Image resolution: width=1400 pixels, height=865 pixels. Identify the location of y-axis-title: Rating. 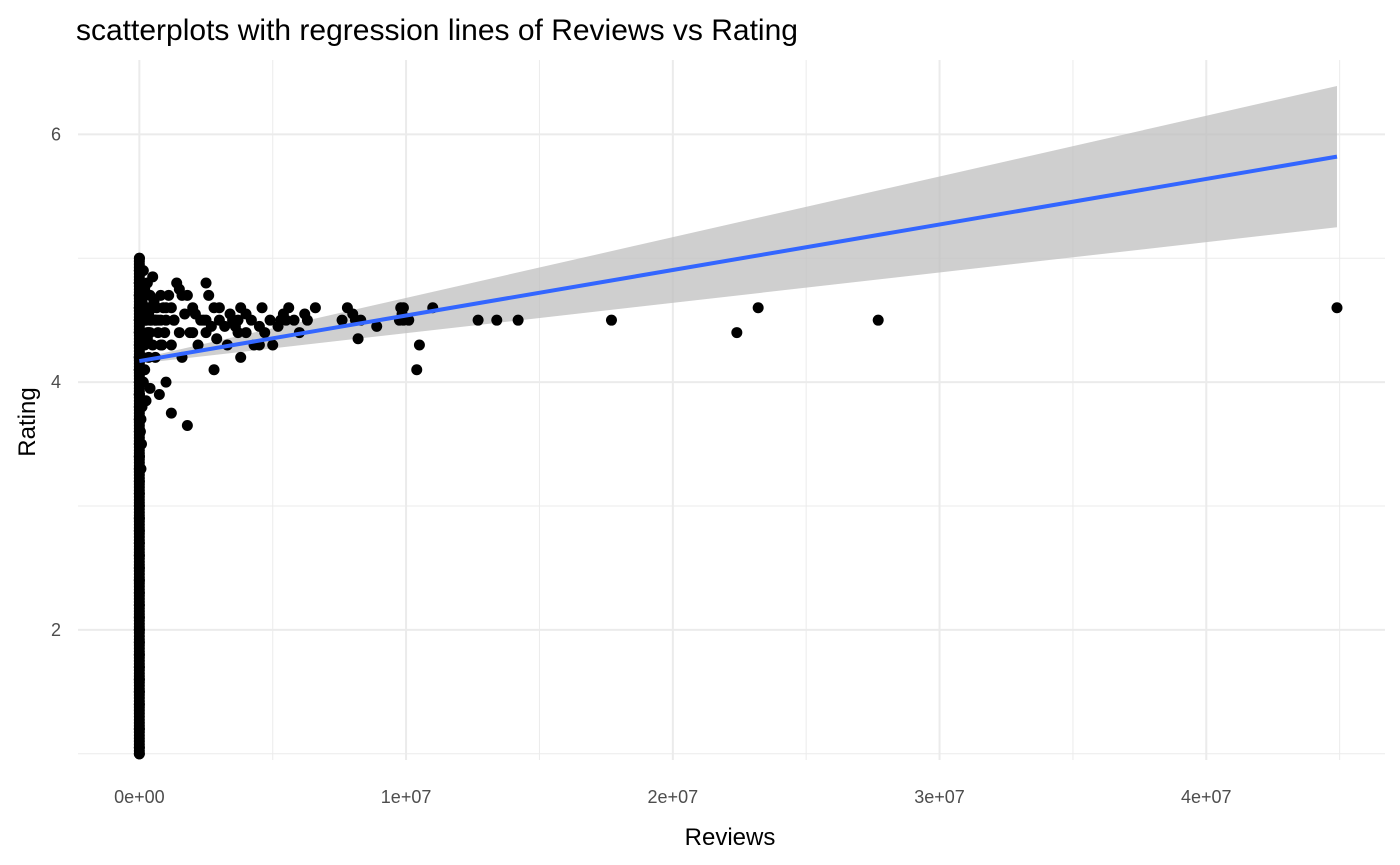
(27, 421).